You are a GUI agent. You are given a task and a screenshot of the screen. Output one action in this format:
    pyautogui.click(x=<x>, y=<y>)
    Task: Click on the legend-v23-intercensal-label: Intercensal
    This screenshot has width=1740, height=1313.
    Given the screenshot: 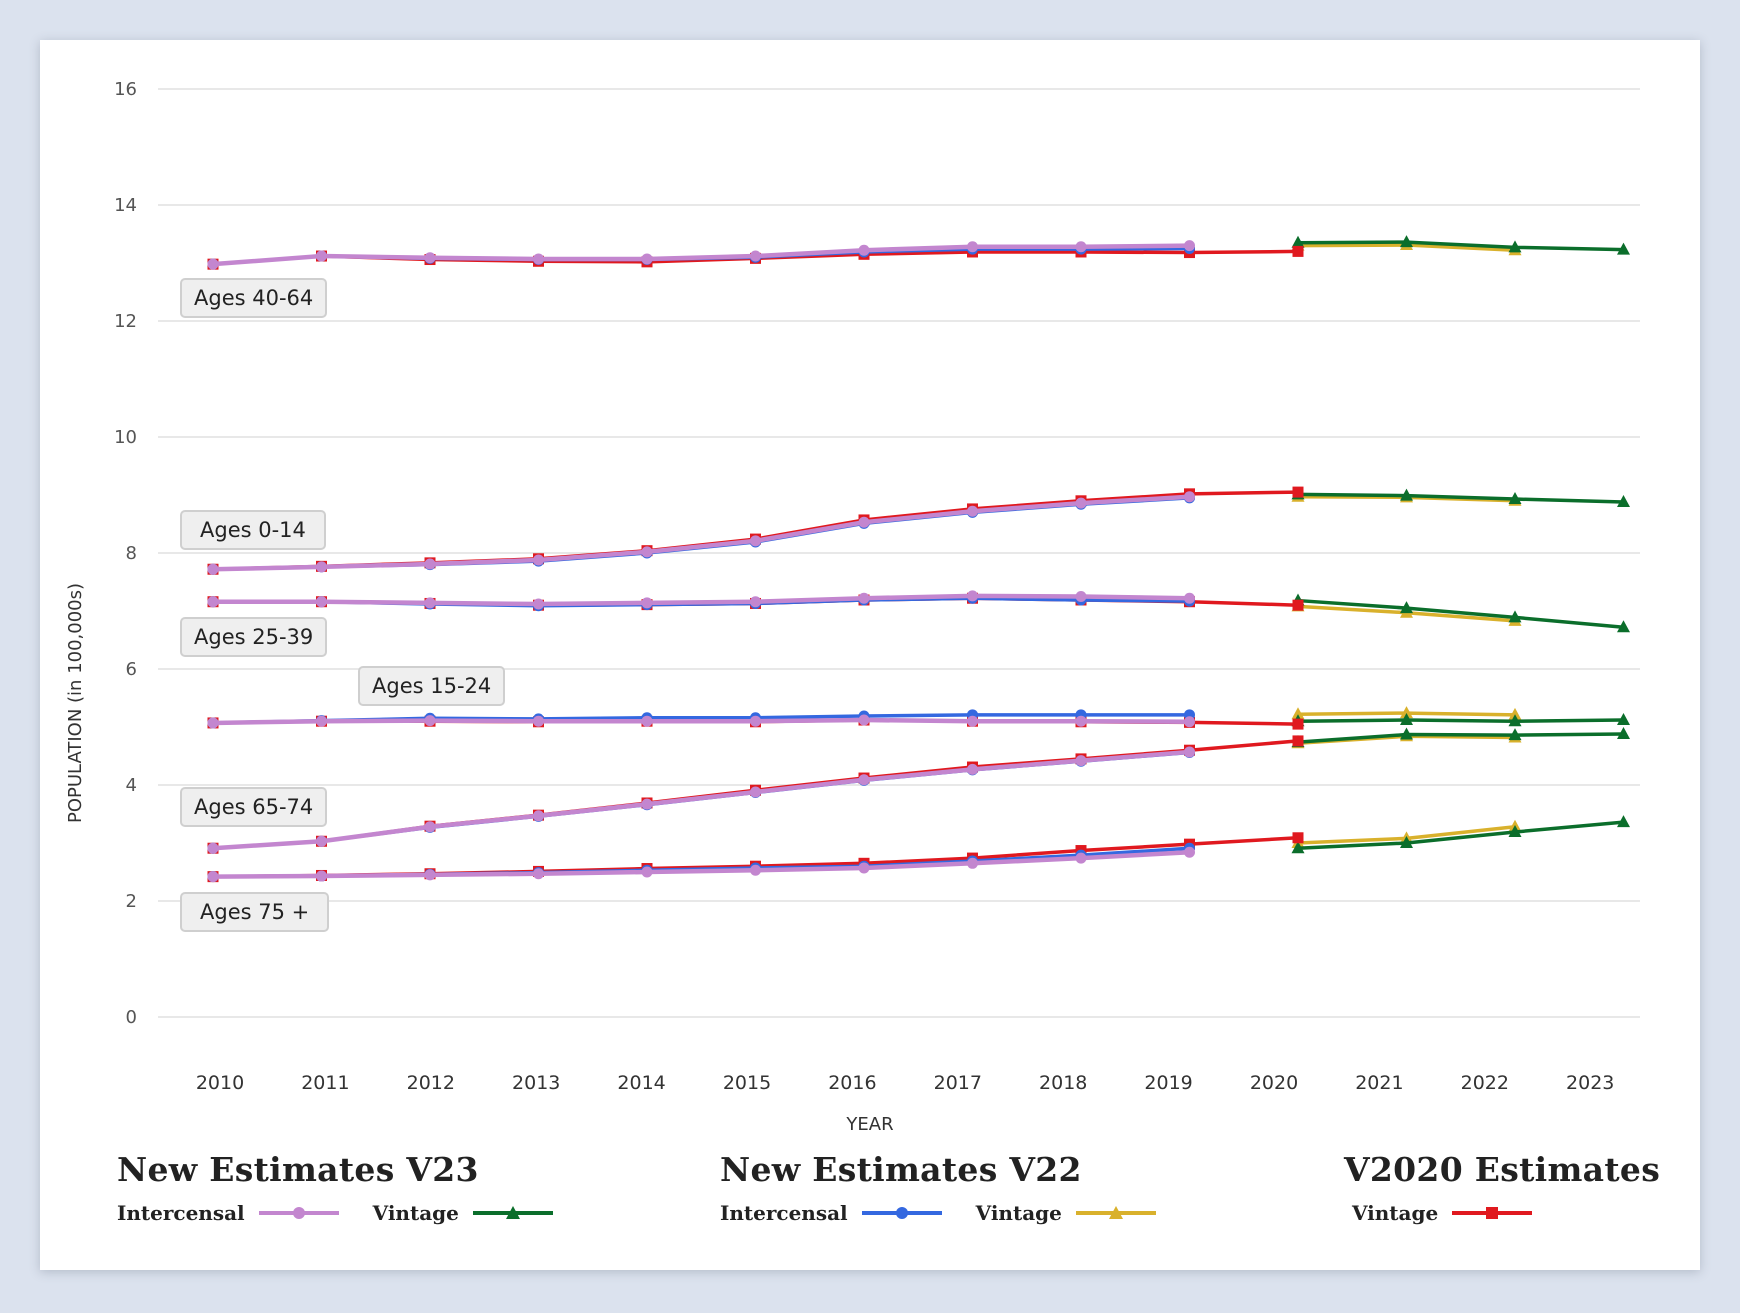 What is the action you would take?
    pyautogui.click(x=181, y=1213)
    